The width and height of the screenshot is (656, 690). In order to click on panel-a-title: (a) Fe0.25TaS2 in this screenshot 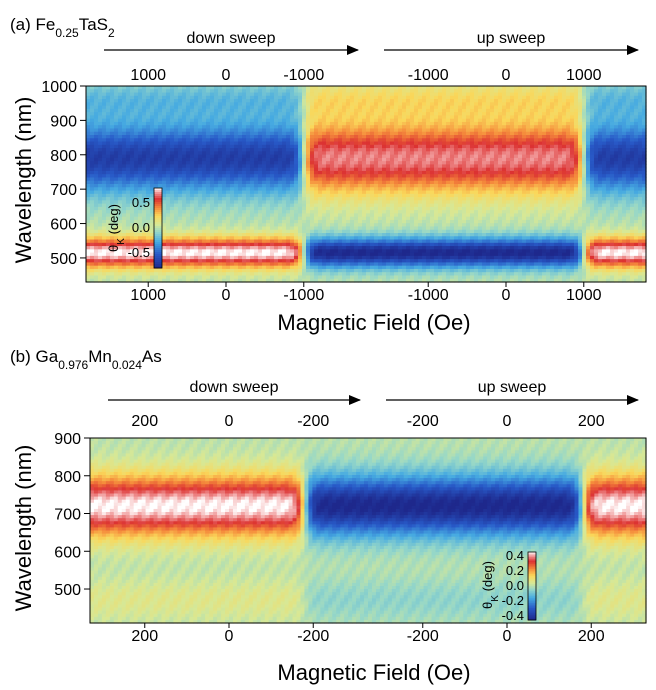, I will do `click(62, 27)`.